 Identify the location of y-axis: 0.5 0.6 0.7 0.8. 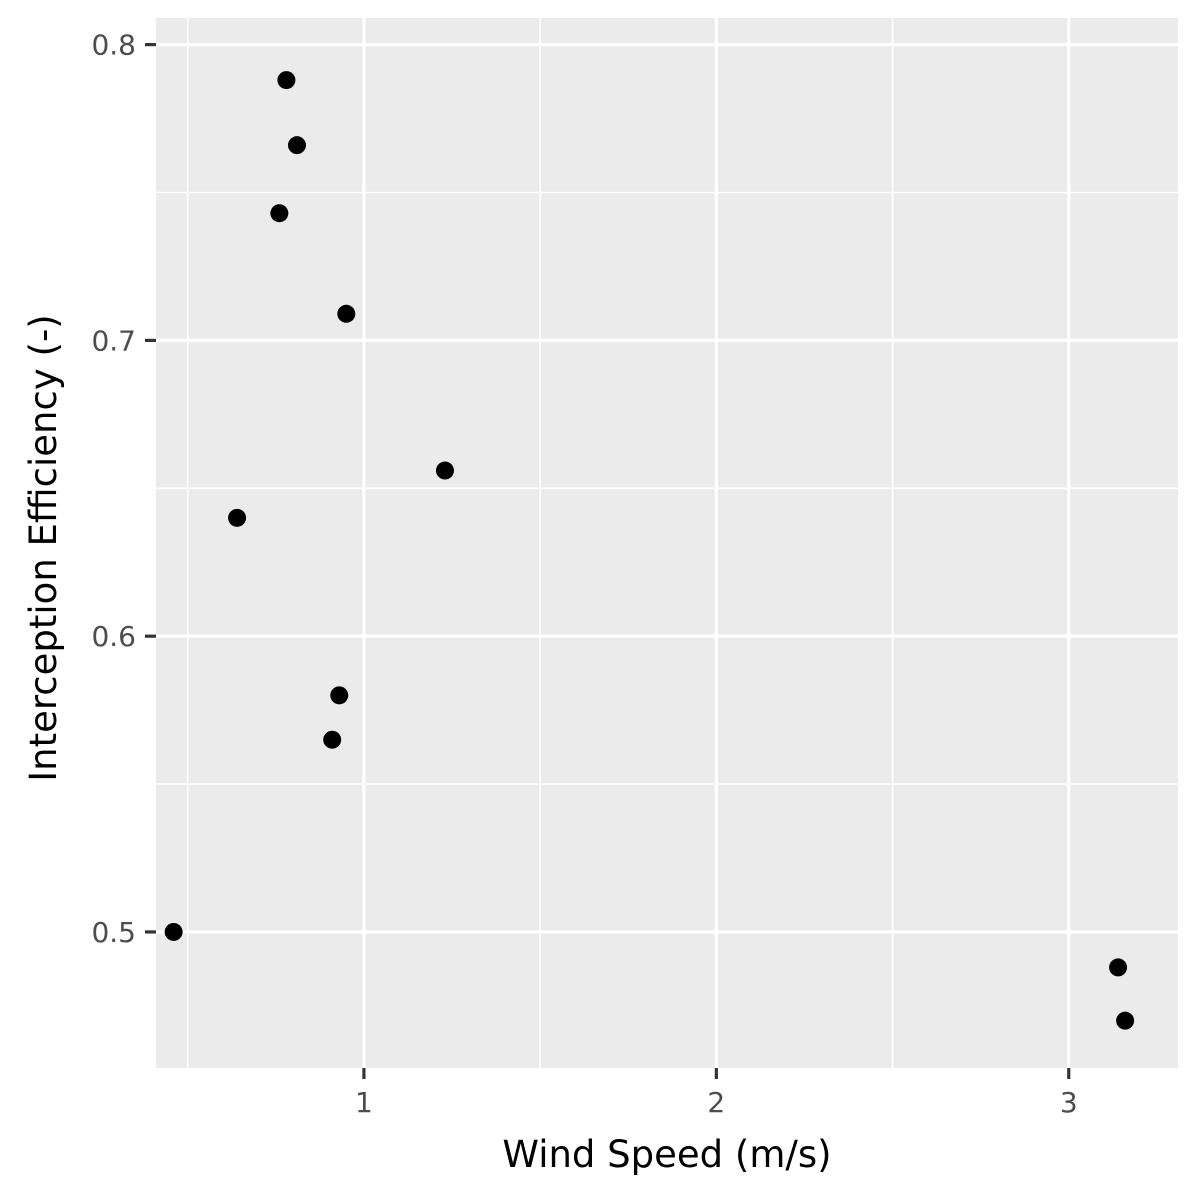
(123, 489).